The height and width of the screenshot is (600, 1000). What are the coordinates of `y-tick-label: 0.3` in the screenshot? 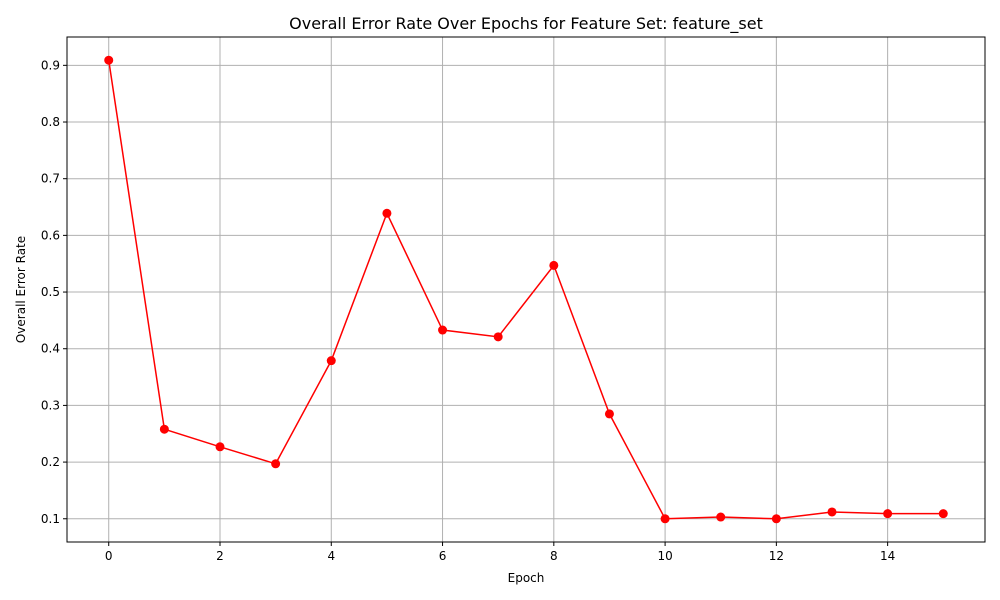 It's located at (50, 405).